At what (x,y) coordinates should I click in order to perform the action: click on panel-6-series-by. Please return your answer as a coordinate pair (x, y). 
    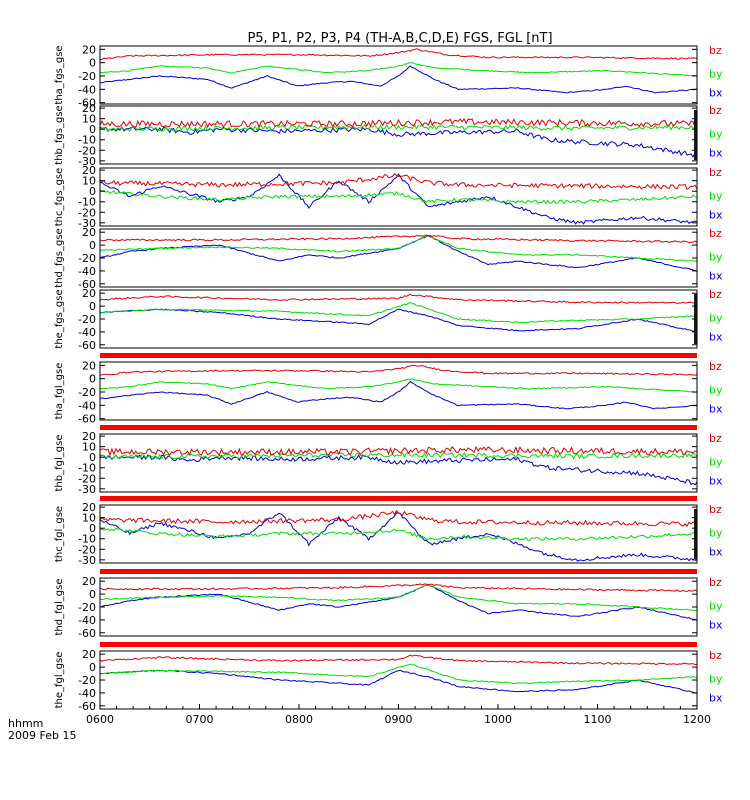
    Looking at the image, I should click on (398, 455).